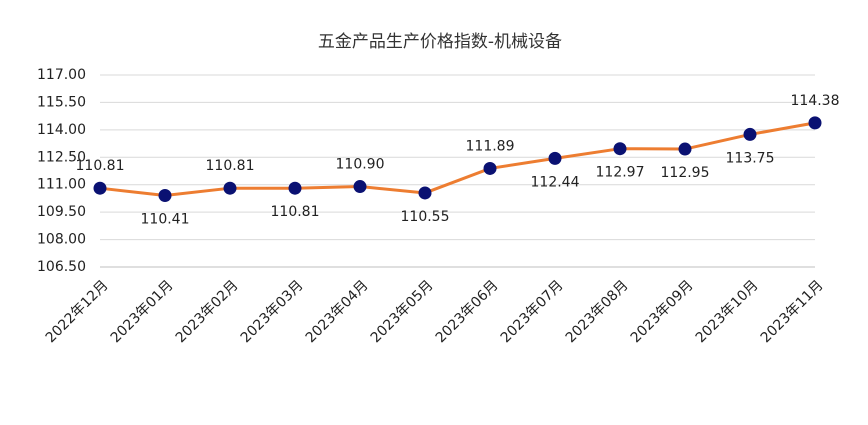  I want to click on x-tick-label: 2023年05月, so click(402, 311).